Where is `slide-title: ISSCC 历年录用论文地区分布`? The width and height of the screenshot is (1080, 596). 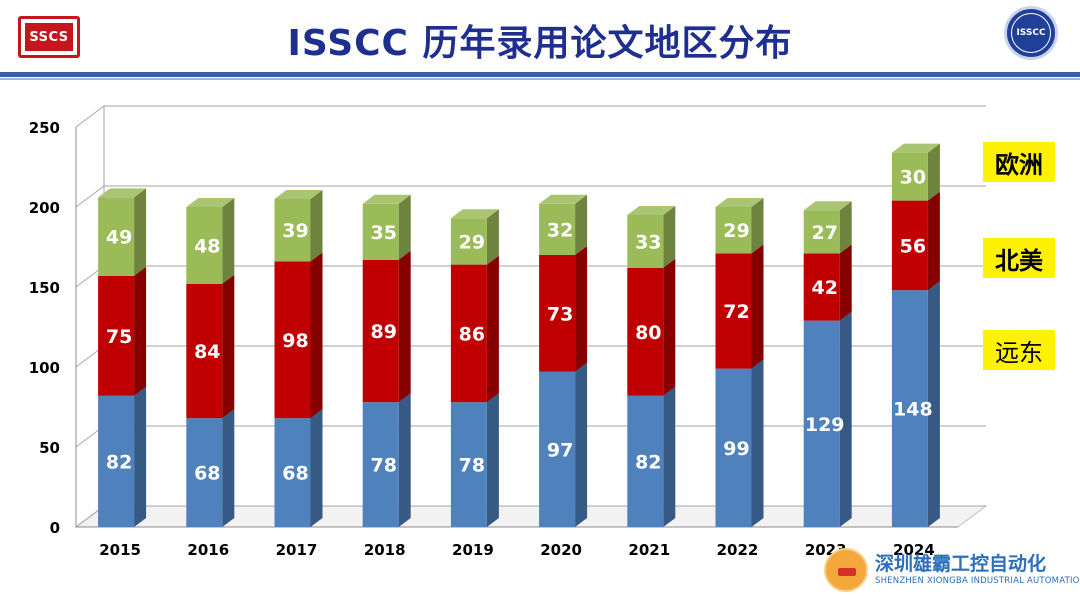 slide-title: ISSCC 历年录用论文地区分布 is located at coordinates (540, 43).